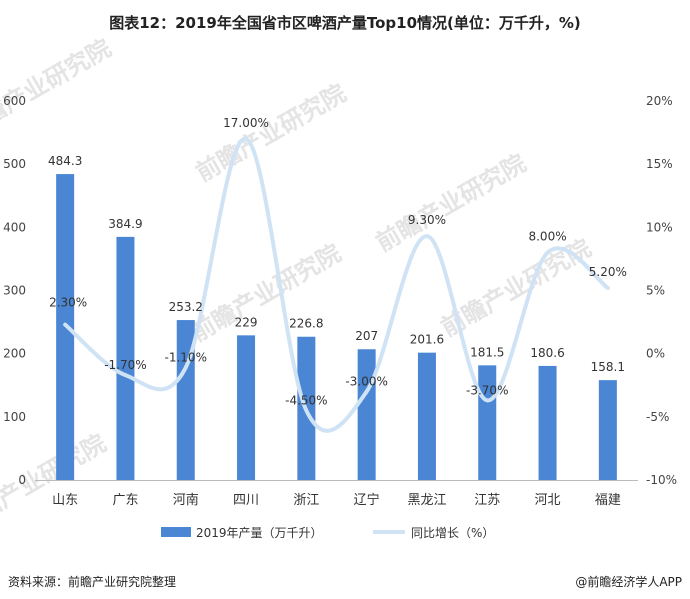 This screenshot has width=690, height=599. I want to click on growth-value-label: 2.30%, so click(68, 303).